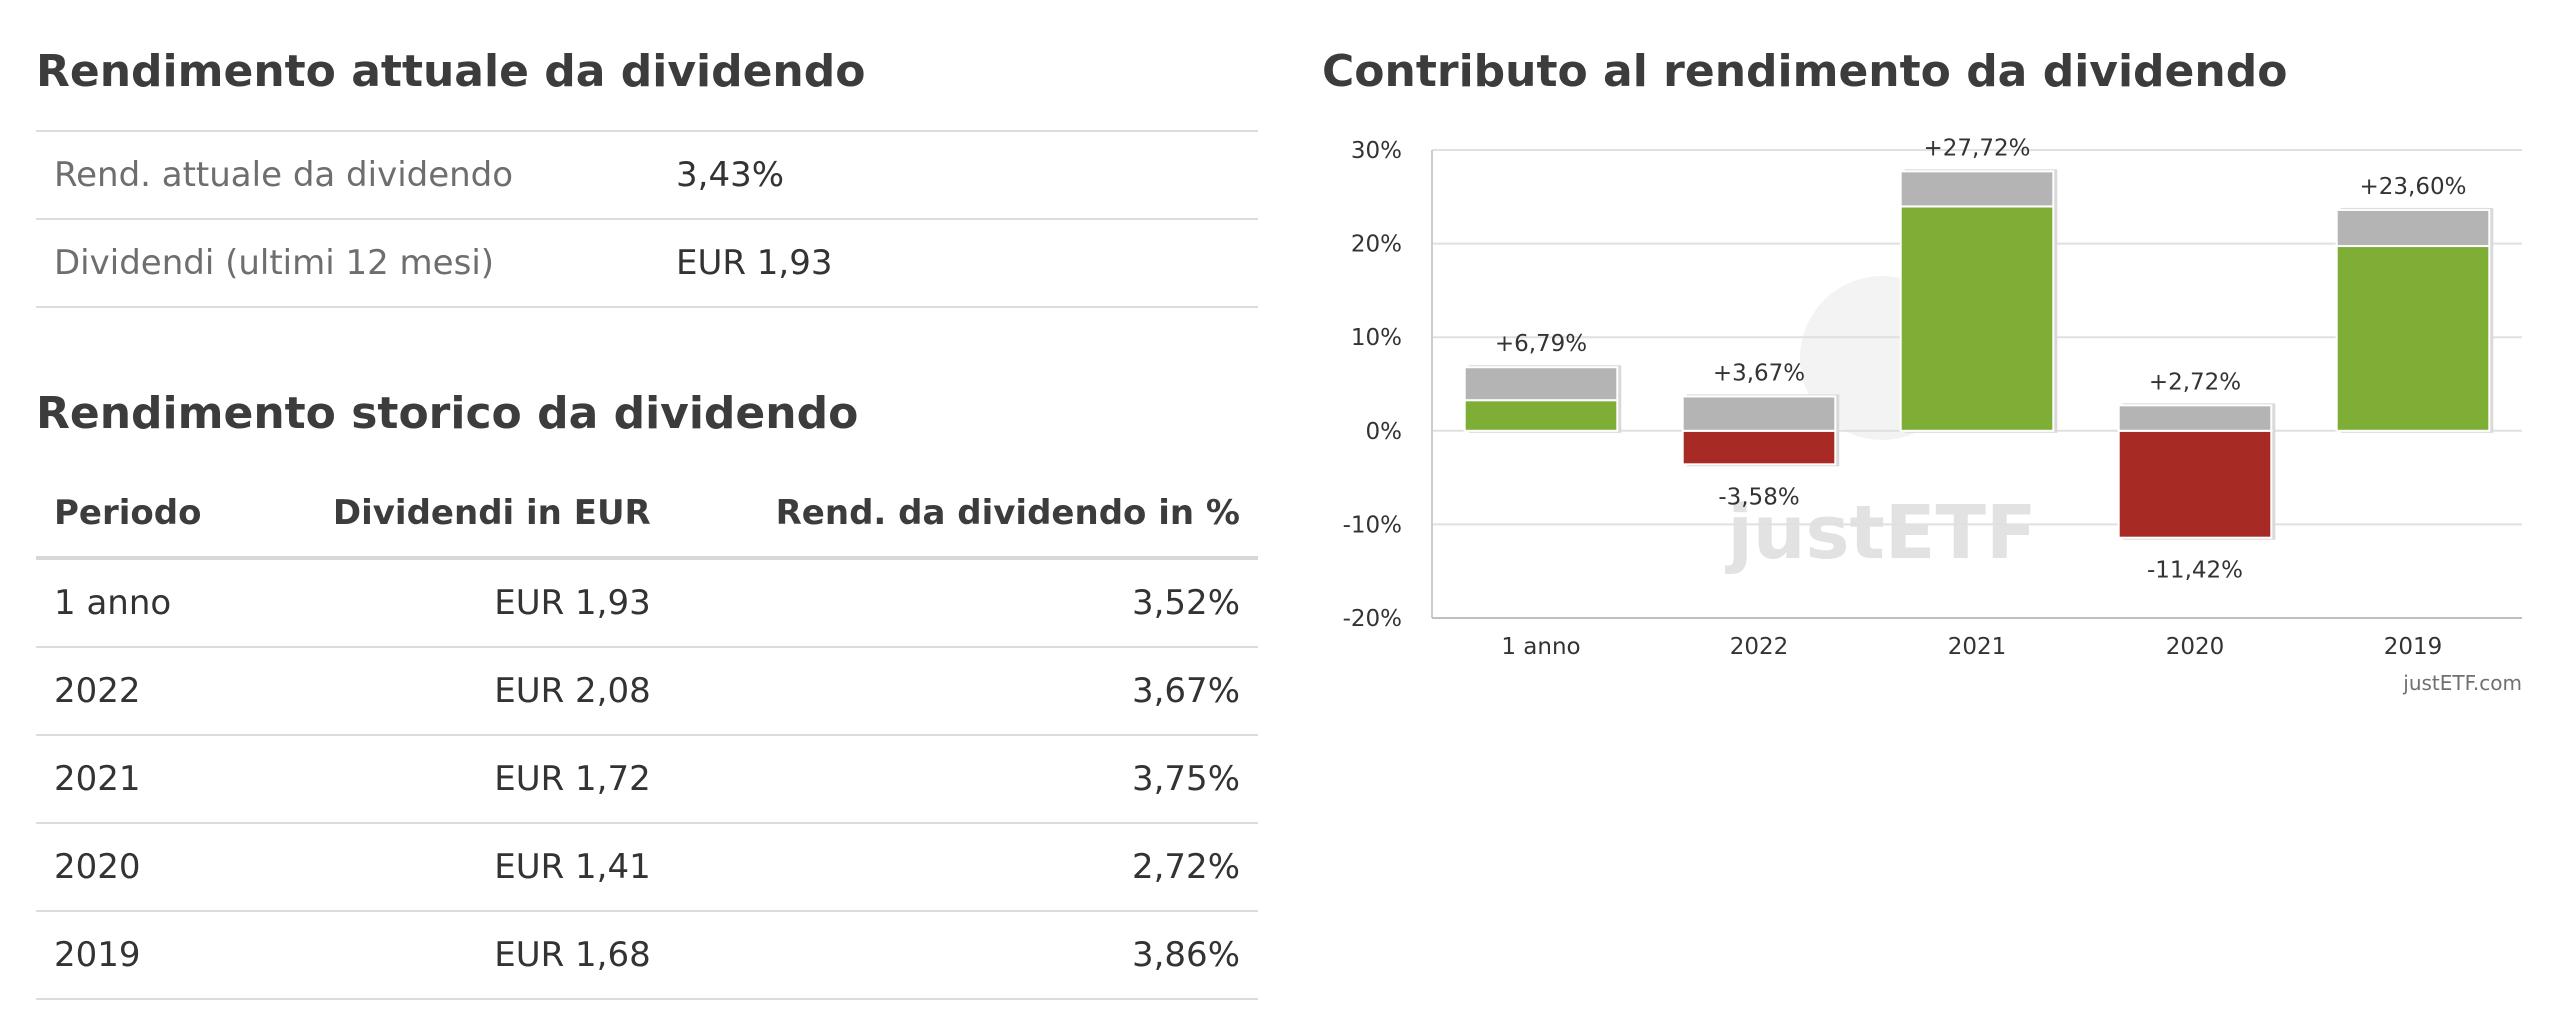  What do you see at coordinates (963, 603) in the screenshot?
I see `cell-yield: 3,52%` at bounding box center [963, 603].